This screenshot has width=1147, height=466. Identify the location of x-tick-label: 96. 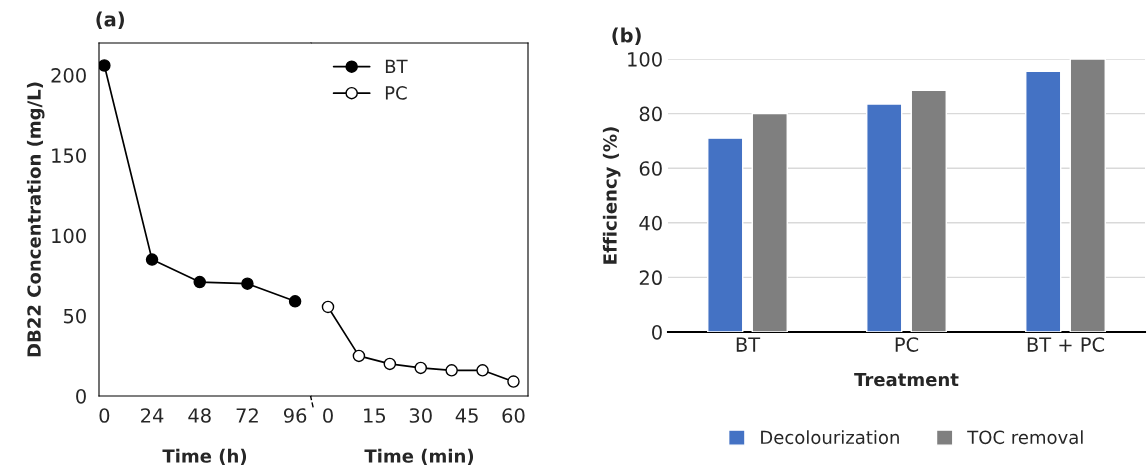
(295, 415).